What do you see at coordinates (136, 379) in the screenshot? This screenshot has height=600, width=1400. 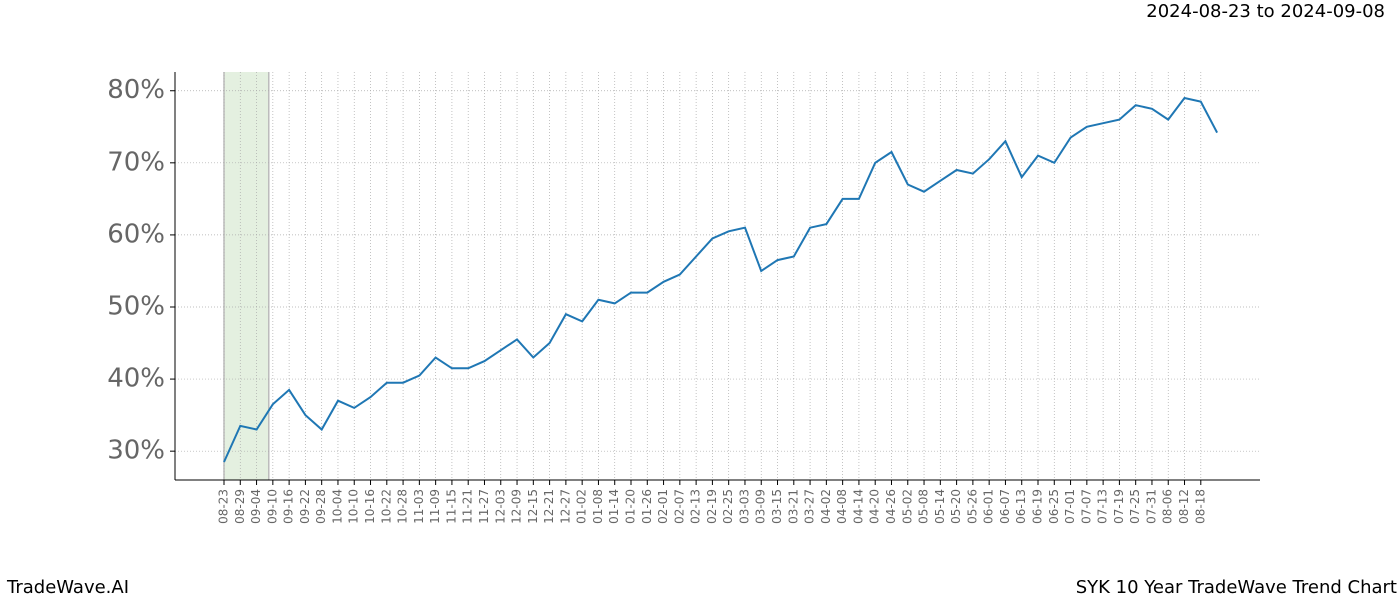 I see `y-tick-label: 40%` at bounding box center [136, 379].